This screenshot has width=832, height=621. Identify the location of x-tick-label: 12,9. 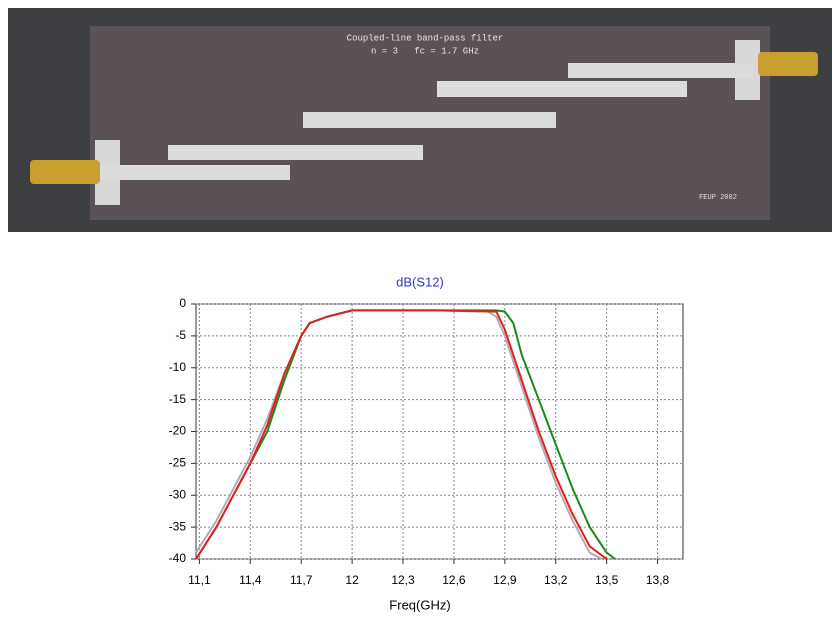
(505, 580).